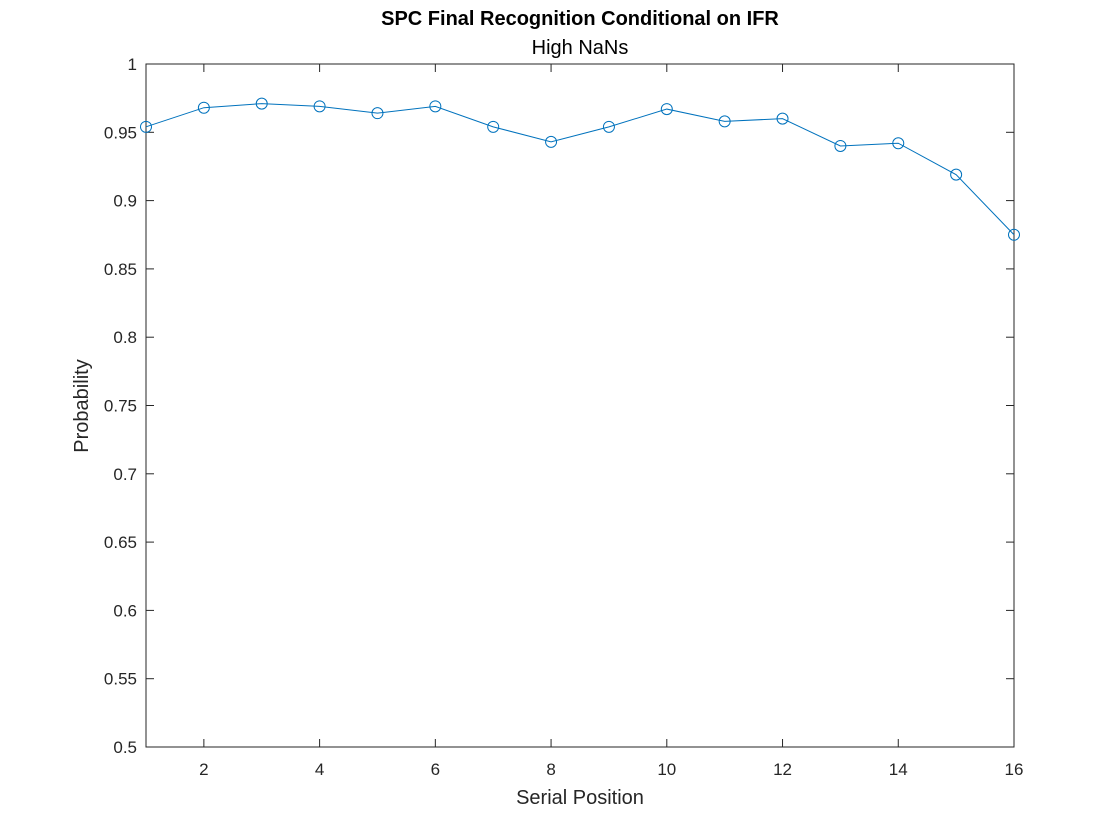 The width and height of the screenshot is (1120, 840). I want to click on chart-title: SPC Final Recognition Conditional on IFR, so click(580, 19).